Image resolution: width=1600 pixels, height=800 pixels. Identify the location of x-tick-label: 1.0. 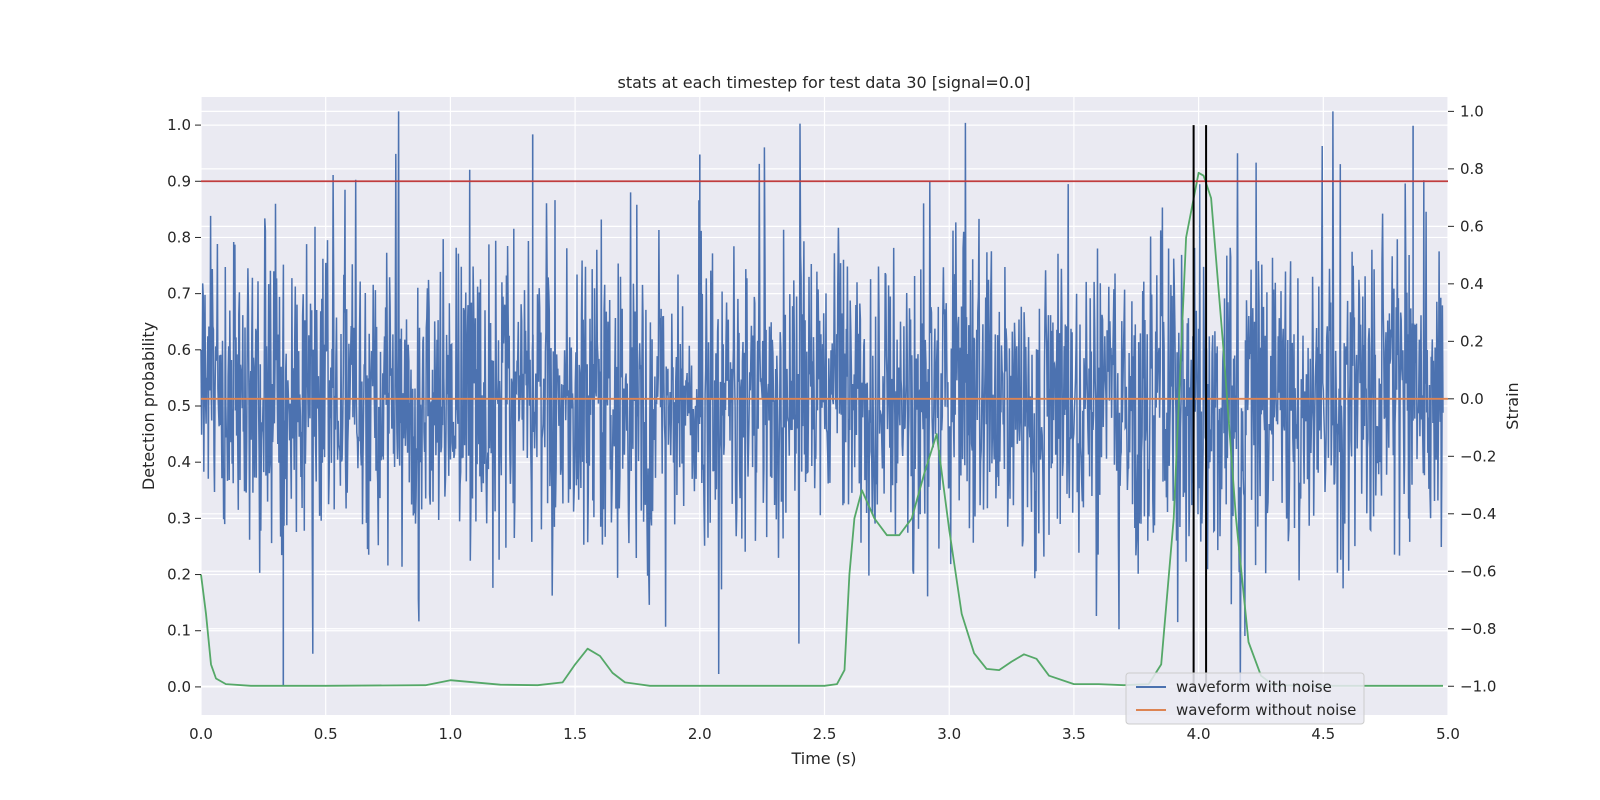
(450, 734).